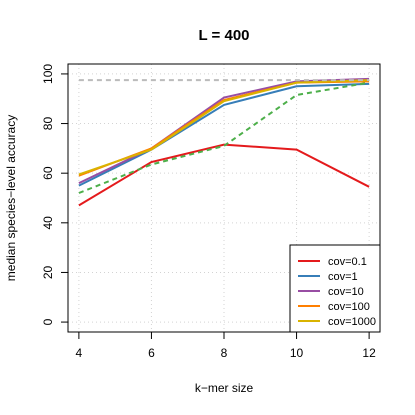 Image resolution: width=415 pixels, height=415 pixels. What do you see at coordinates (79, 353) in the screenshot?
I see `x-tick-label: 4` at bounding box center [79, 353].